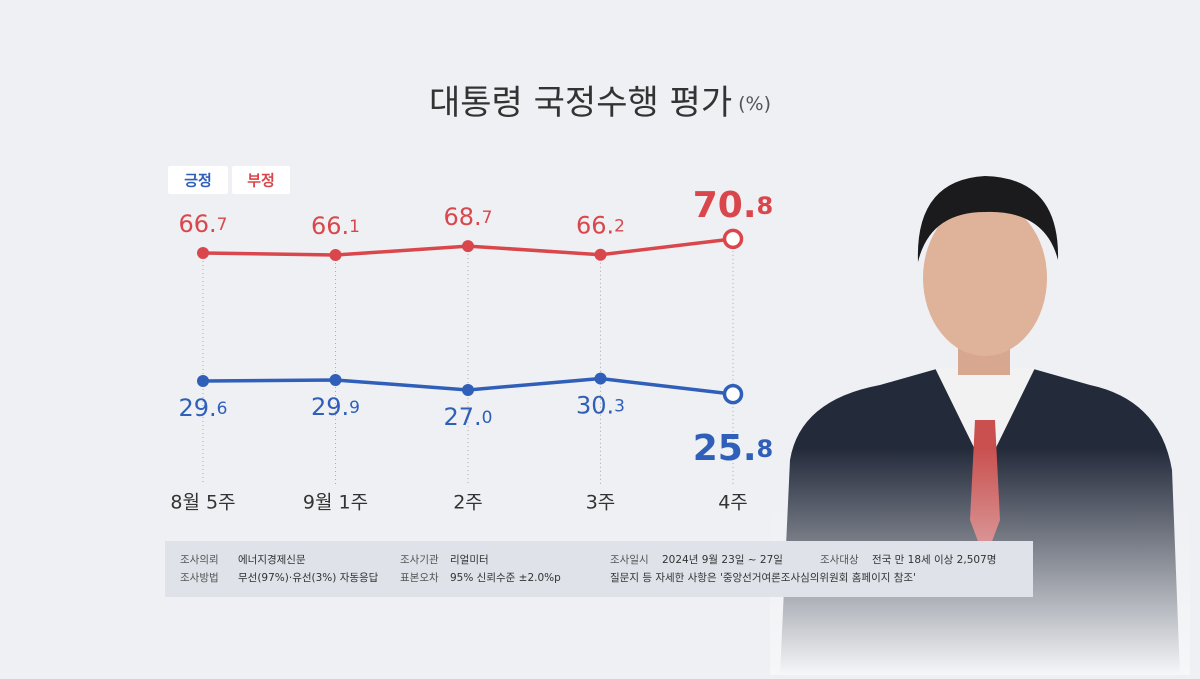 The width and height of the screenshot is (1200, 679). Describe the element at coordinates (722, 559) in the screenshot. I see `info-value: 2024년 9월 23일 ~ 27일` at that location.